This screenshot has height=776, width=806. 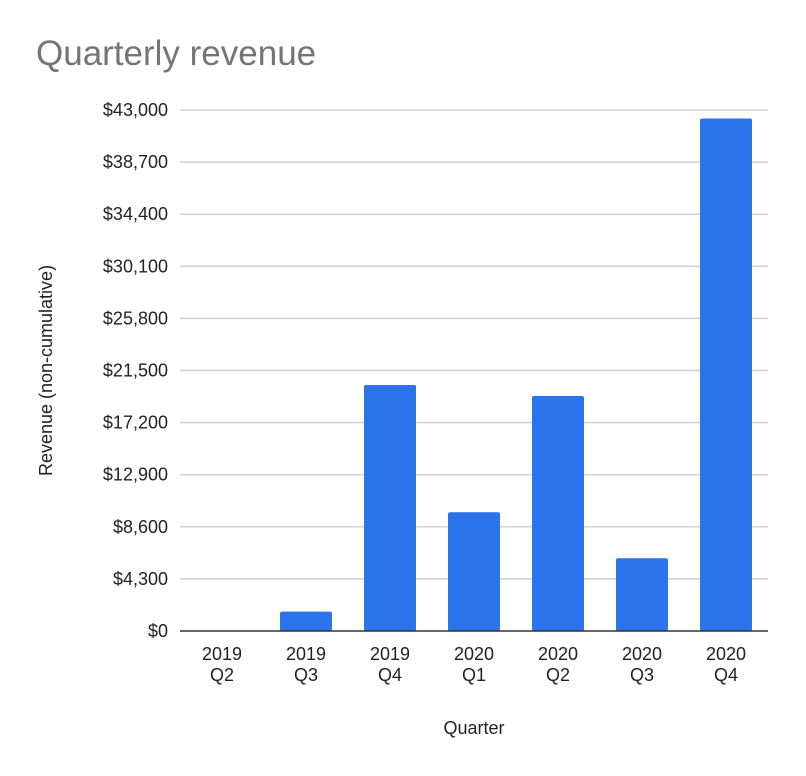 What do you see at coordinates (176, 53) in the screenshot?
I see `chart-title: Quarterly revenue` at bounding box center [176, 53].